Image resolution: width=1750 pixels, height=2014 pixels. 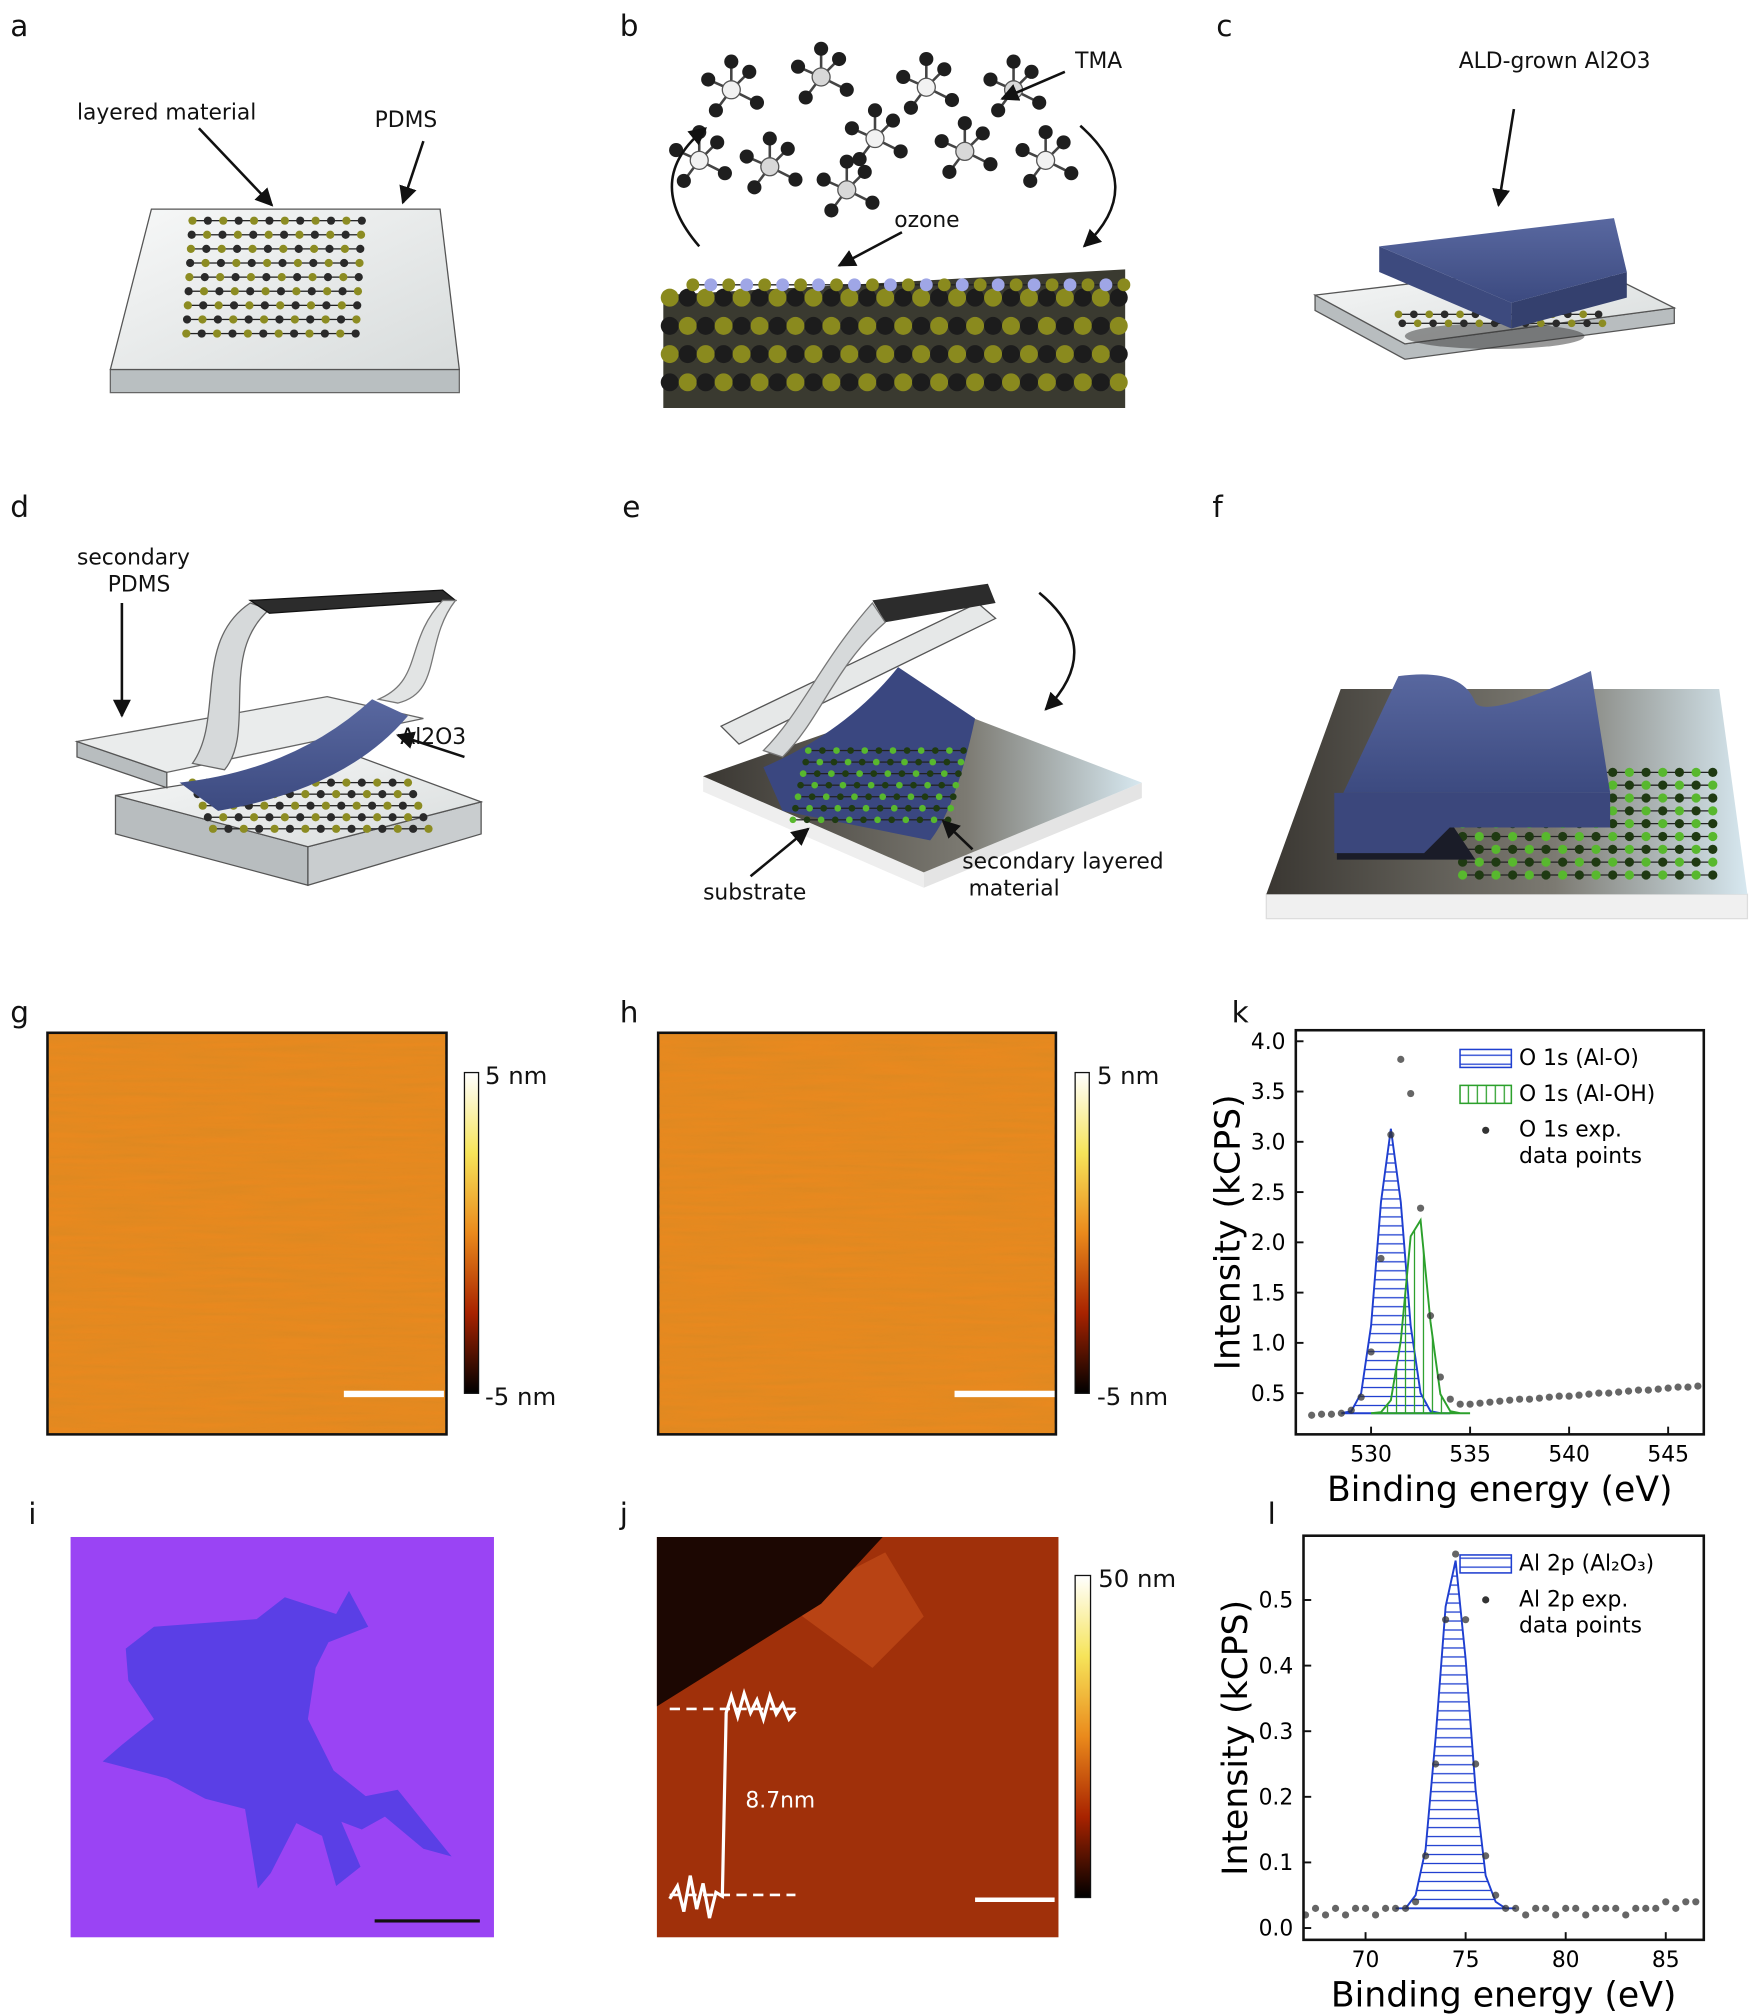 I want to click on colorbar-label: -5 nm, so click(x=520, y=1396).